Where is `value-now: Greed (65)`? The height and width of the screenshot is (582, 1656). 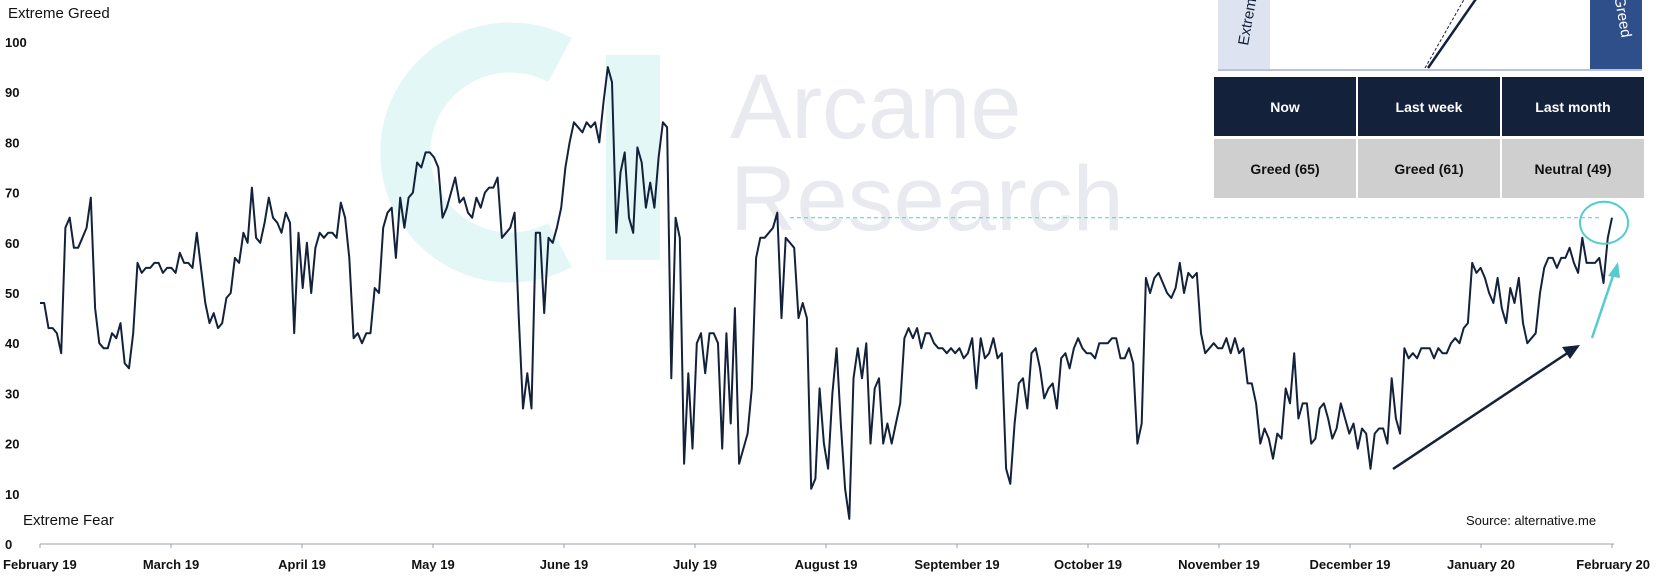 value-now: Greed (65) is located at coordinates (1285, 168).